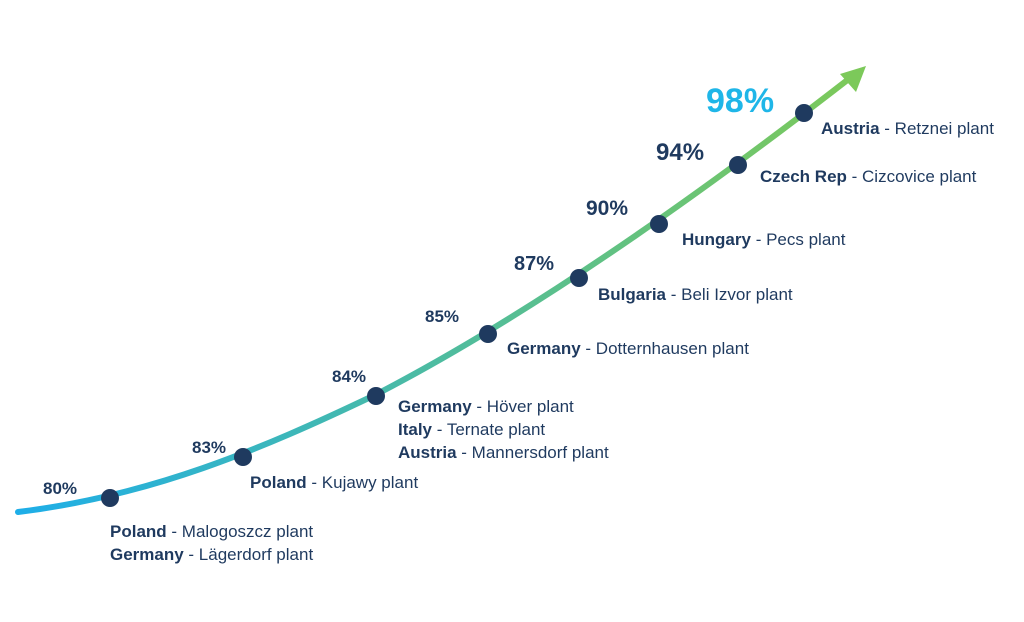  I want to click on plant-label: Czech Rep - Cizcovice plant, so click(868, 176).